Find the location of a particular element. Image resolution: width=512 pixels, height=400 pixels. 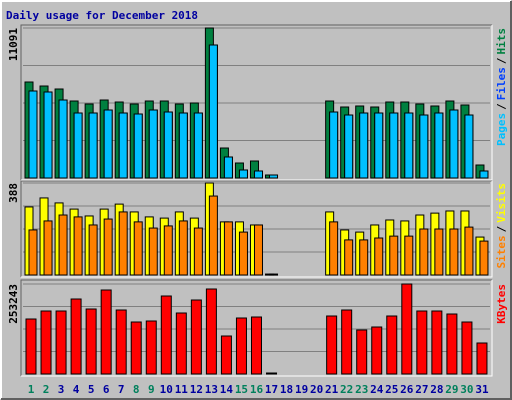

x-tick-label: 1 is located at coordinates (31, 389).